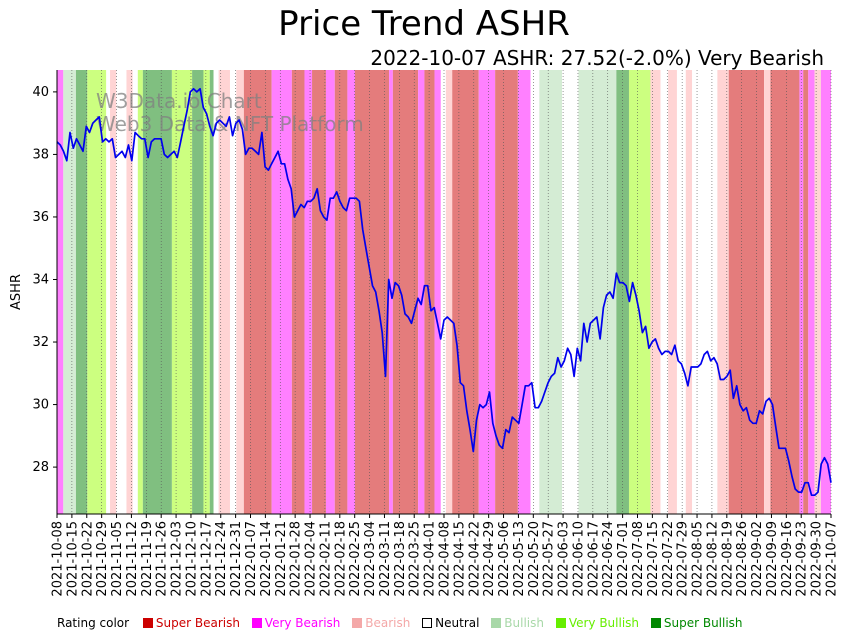 The height and width of the screenshot is (641, 848). Describe the element at coordinates (551, 292) in the screenshot. I see `rating-band-bullish` at that location.